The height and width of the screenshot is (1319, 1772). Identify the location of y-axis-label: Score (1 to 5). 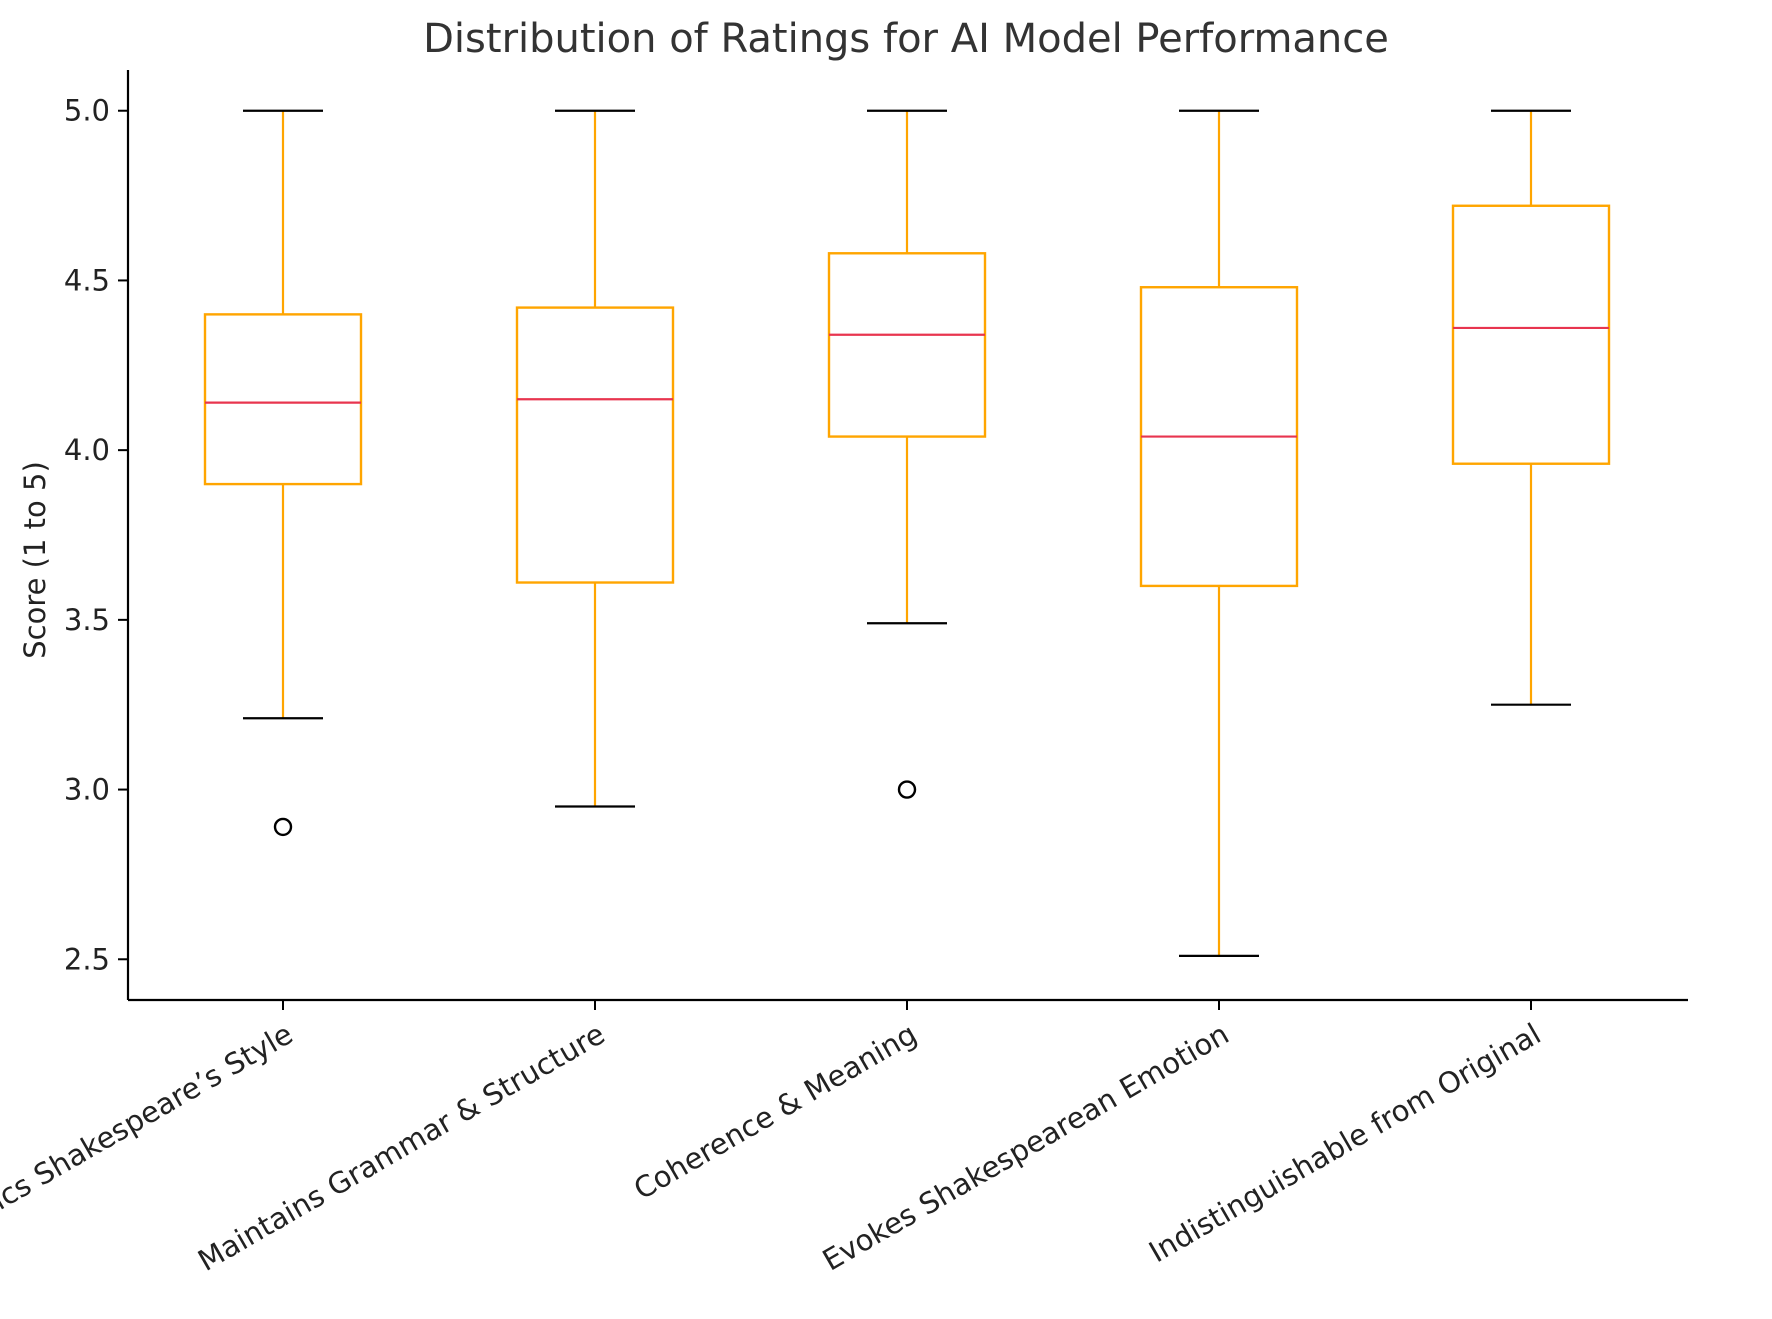
(35, 560).